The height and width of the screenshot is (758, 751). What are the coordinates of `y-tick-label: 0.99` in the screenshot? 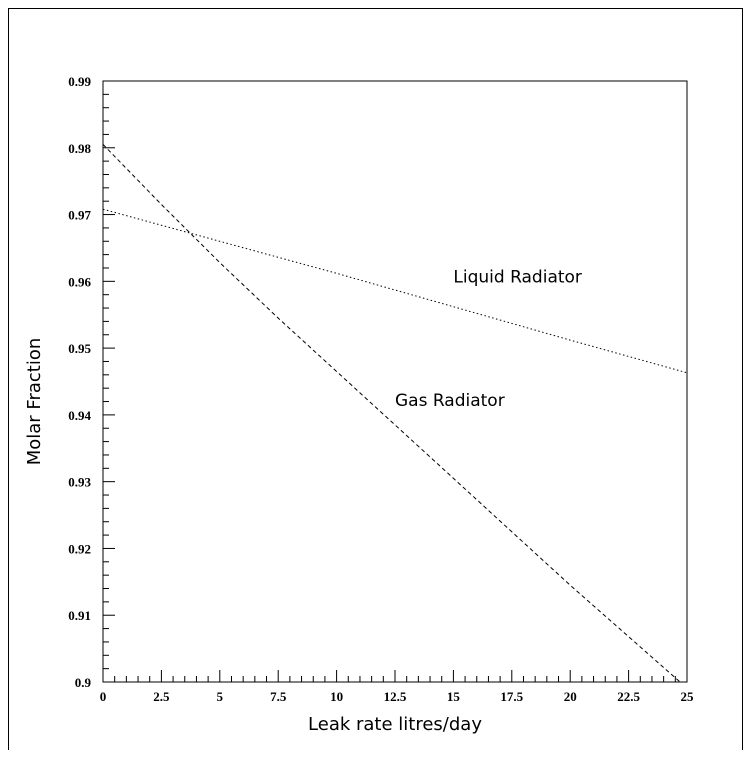 It's located at (79, 81).